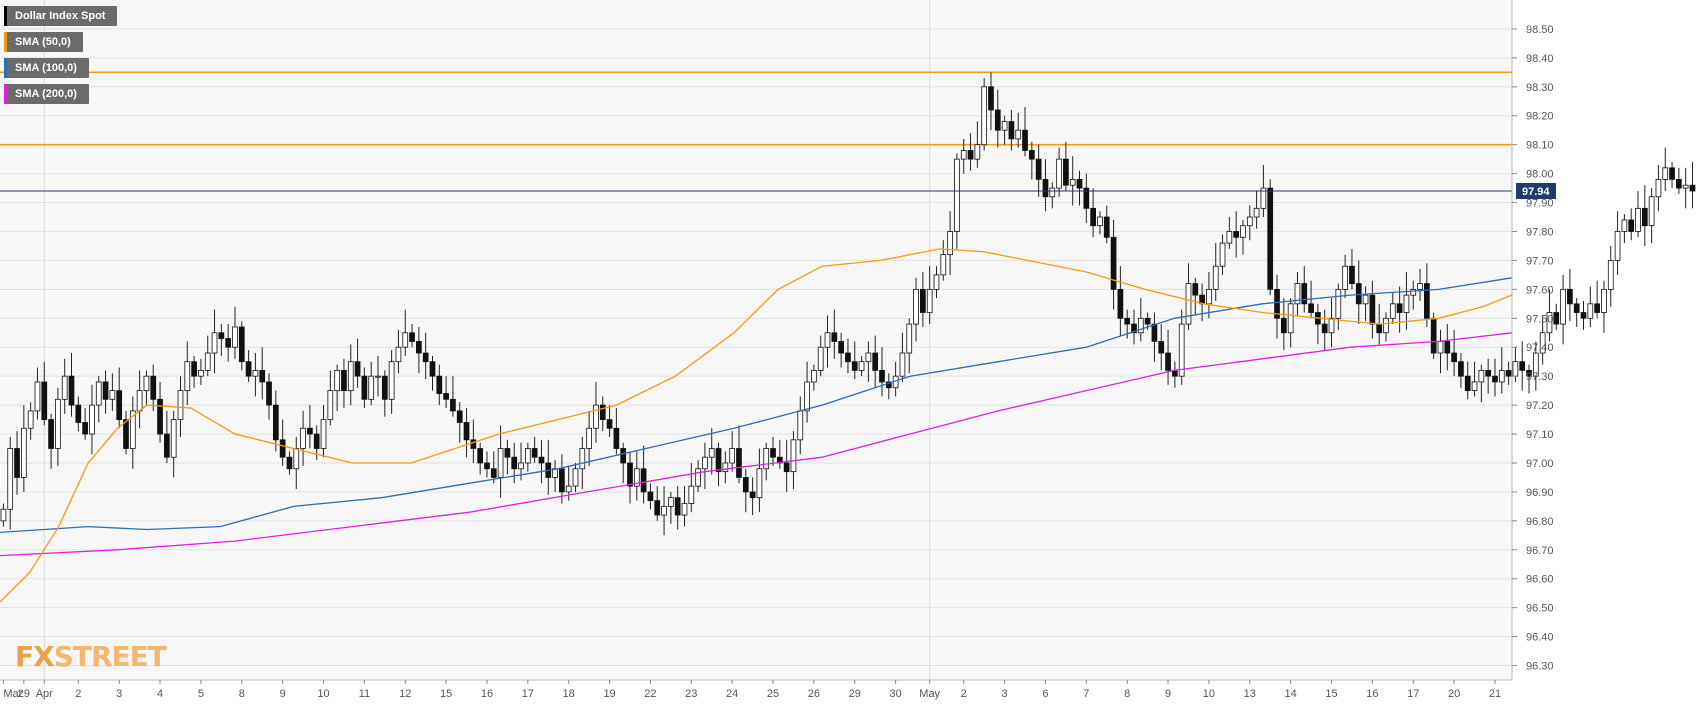  What do you see at coordinates (1540, 464) in the screenshot?
I see `y-tick-label: 97.00` at bounding box center [1540, 464].